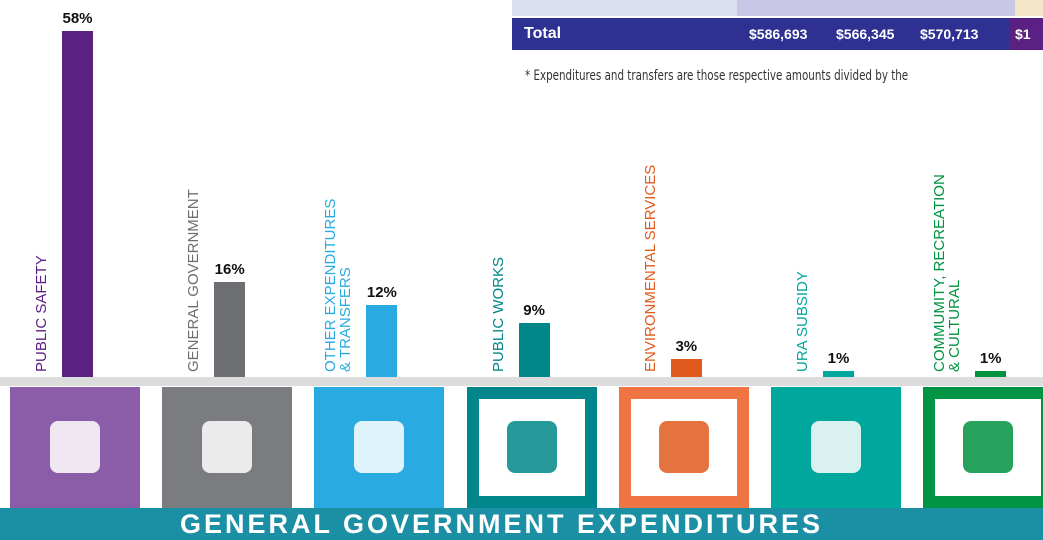 This screenshot has width=1043, height=540. What do you see at coordinates (194, 280) in the screenshot?
I see `category-label: GENERAL GOVERNMENT` at bounding box center [194, 280].